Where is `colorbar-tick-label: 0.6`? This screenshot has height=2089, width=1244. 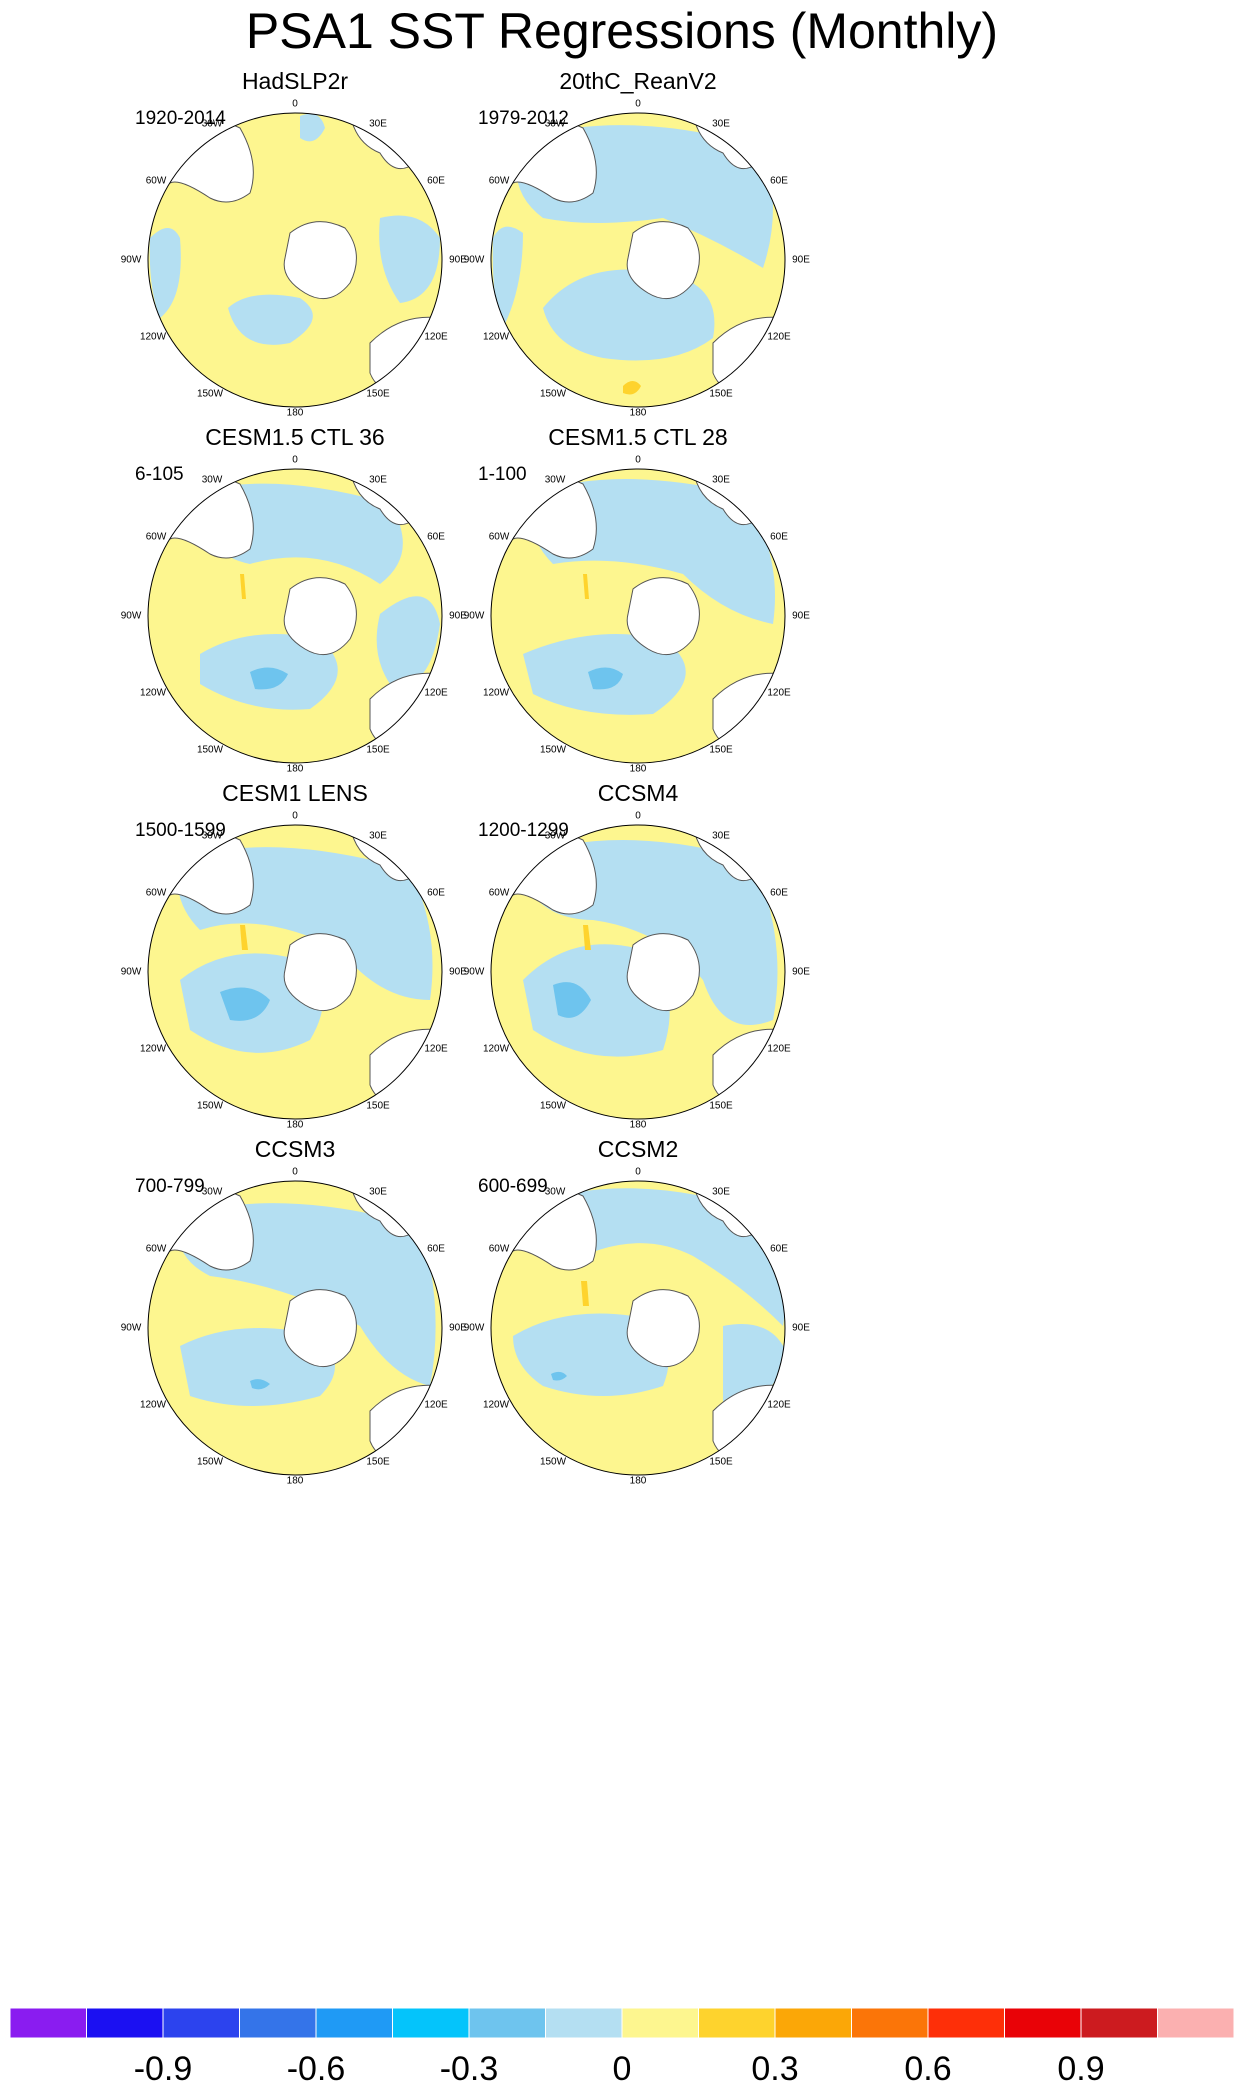
colorbar-tick-label: 0.6 is located at coordinates (928, 2069).